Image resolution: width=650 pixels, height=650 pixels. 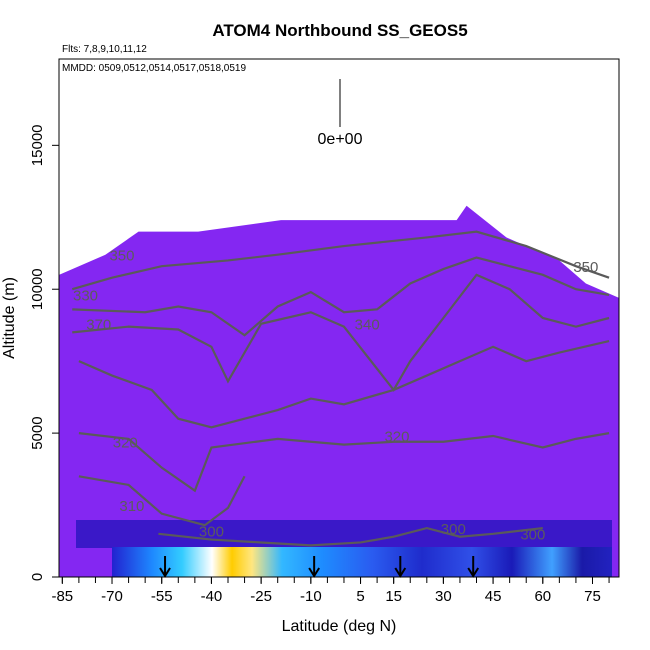 I want to click on x-tick-label: -70, so click(x=112, y=596).